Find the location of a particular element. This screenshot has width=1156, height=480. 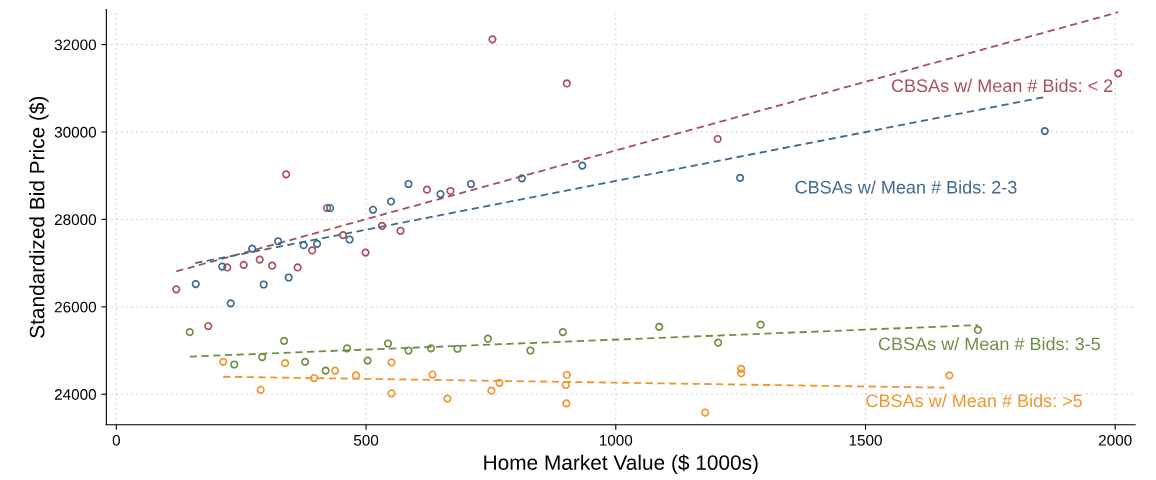

x-tick-label: 2000 is located at coordinates (1115, 440).